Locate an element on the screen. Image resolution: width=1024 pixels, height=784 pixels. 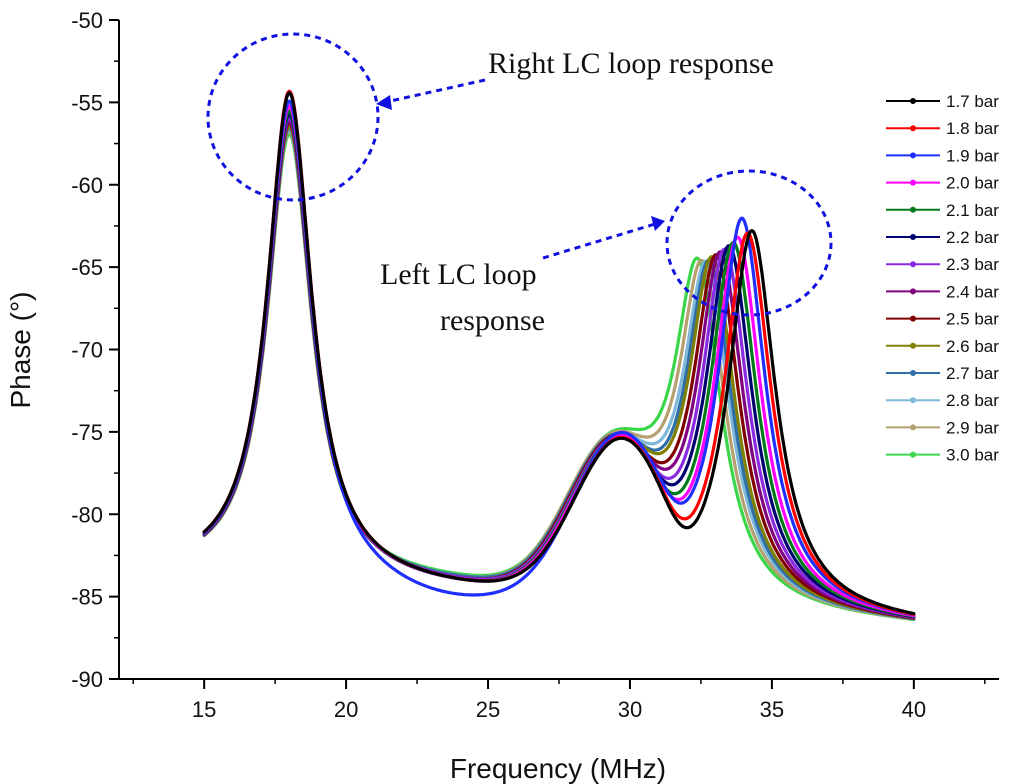
y-tick-label: -80 is located at coordinates (87, 514).